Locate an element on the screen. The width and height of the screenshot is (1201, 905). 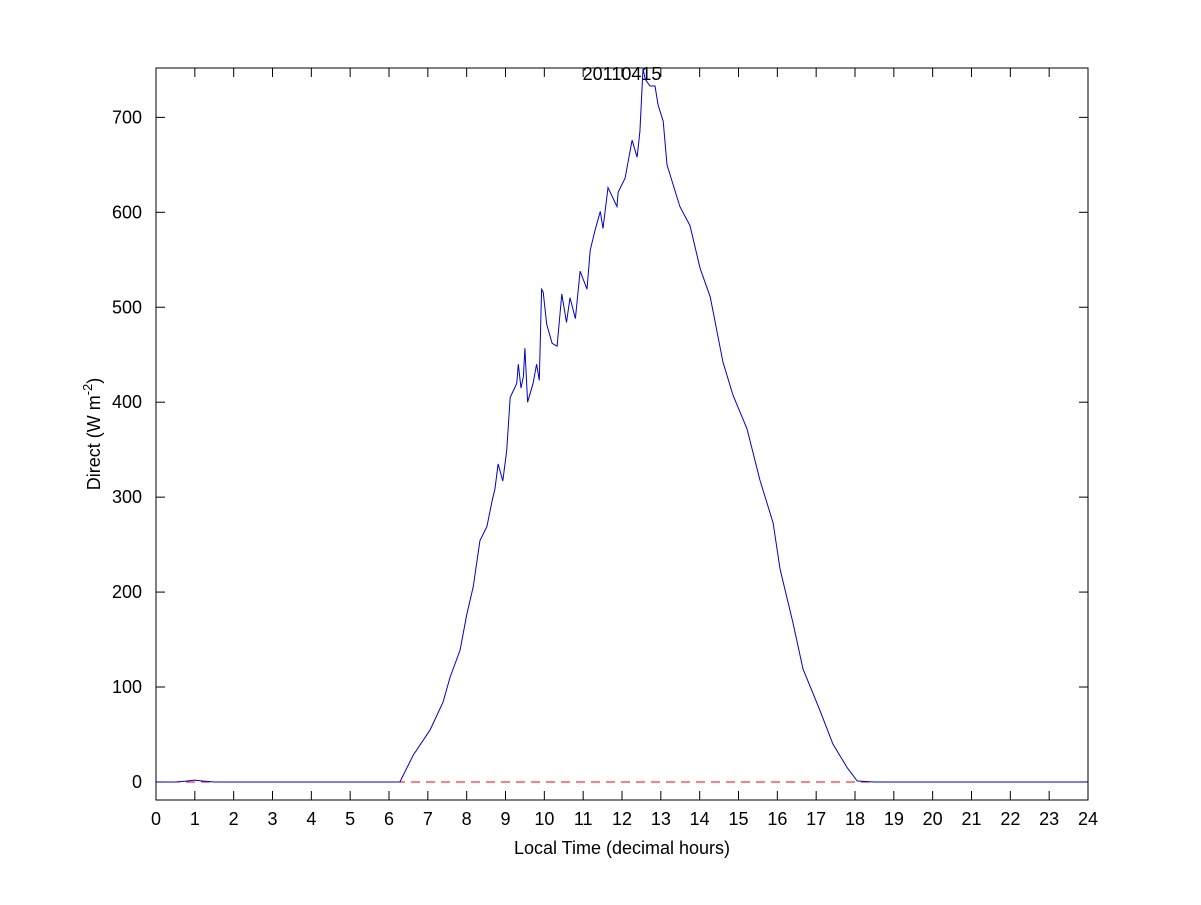
y-tick-label: 400 is located at coordinates (127, 402).